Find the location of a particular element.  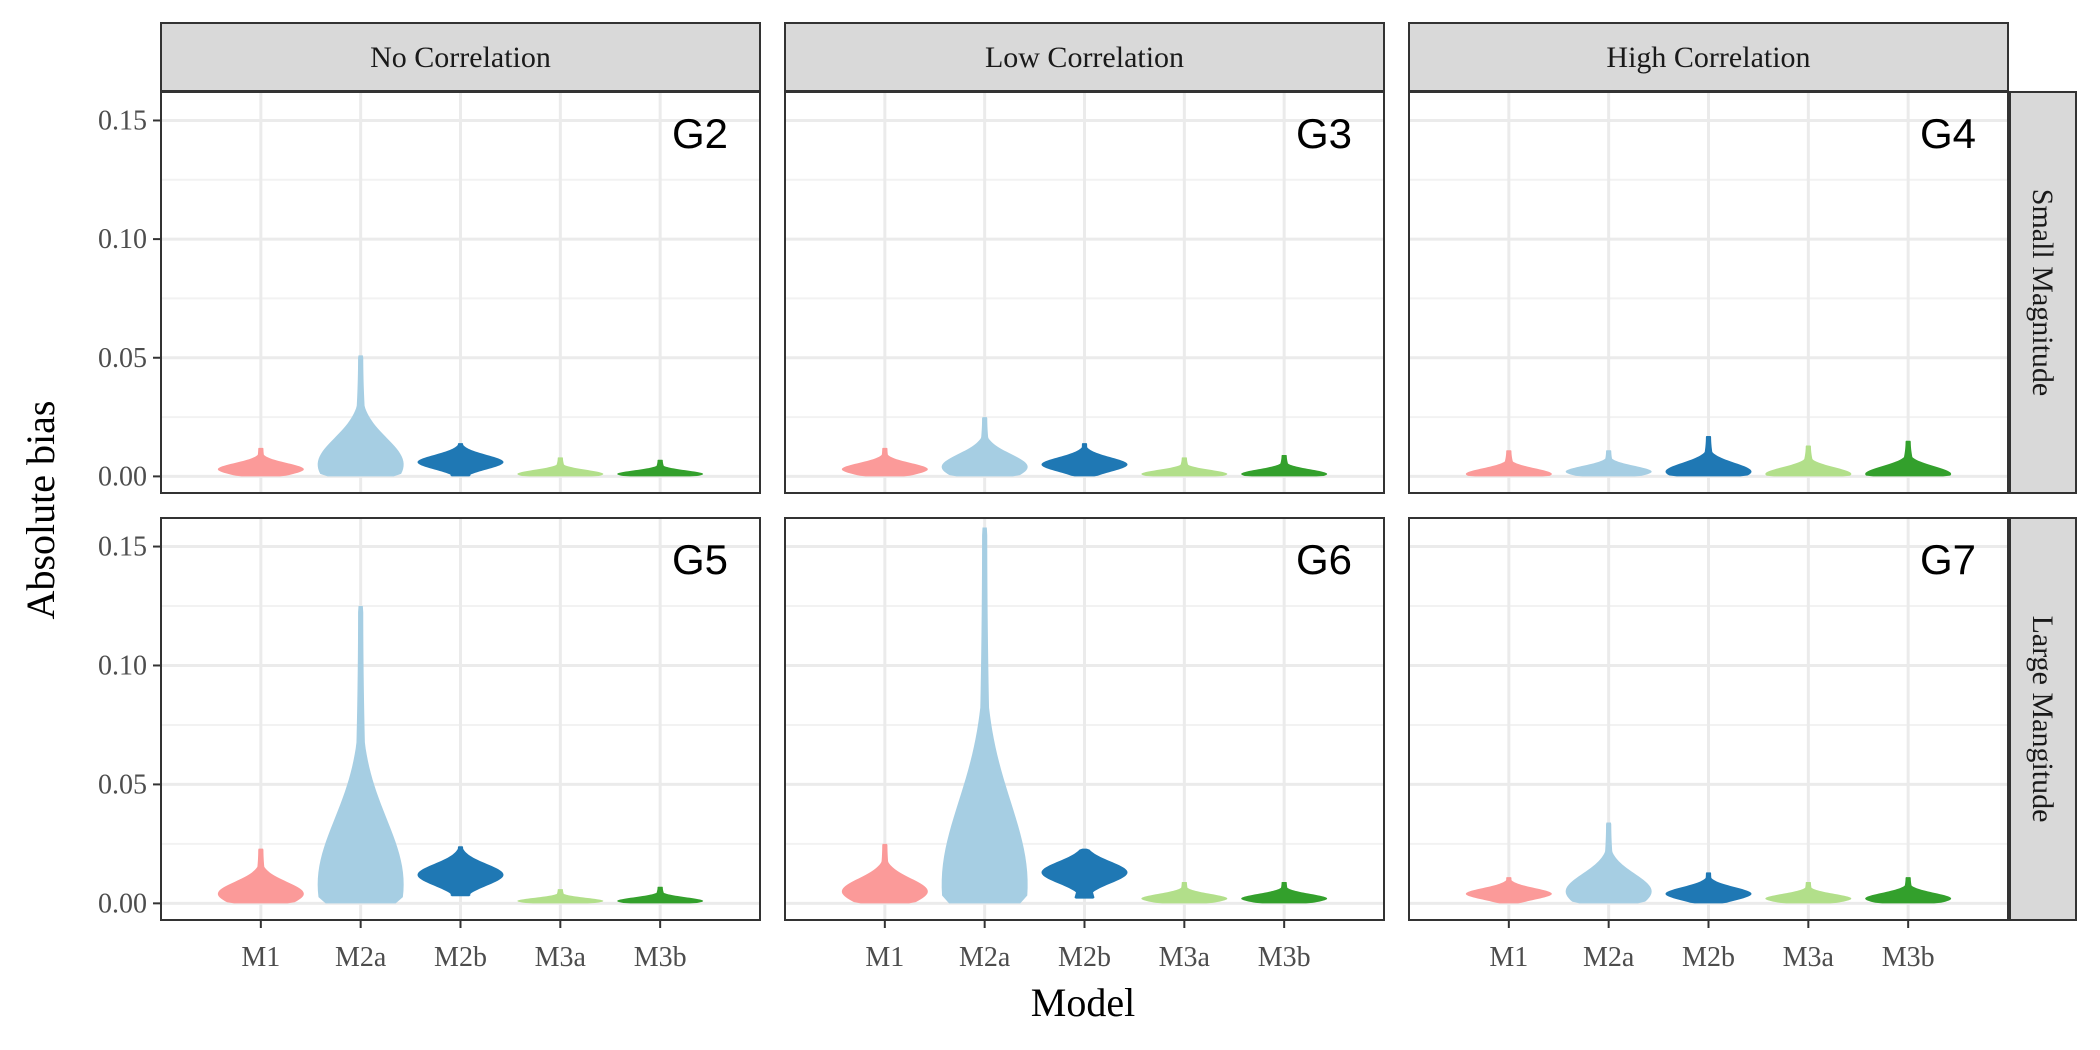

violin-g4-m2b is located at coordinates (1708, 456).